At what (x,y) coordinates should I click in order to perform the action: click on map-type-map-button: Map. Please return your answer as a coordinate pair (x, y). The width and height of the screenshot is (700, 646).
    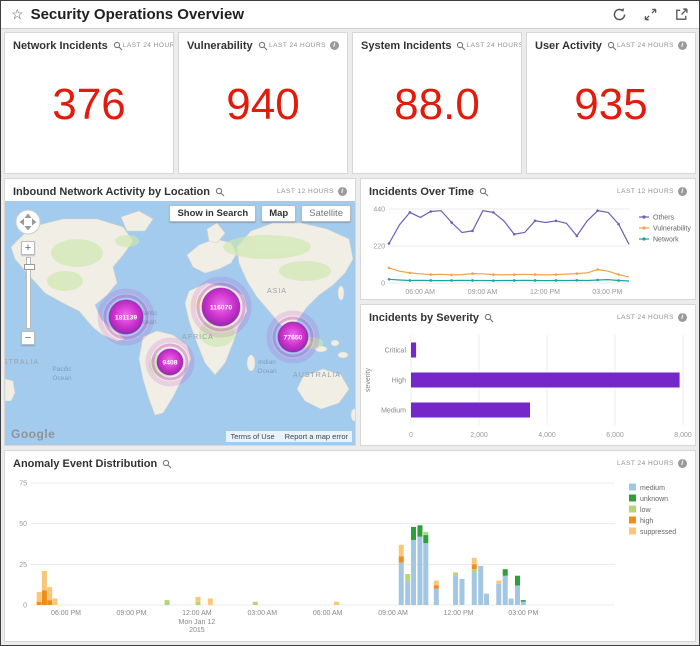
    Looking at the image, I should click on (279, 213).